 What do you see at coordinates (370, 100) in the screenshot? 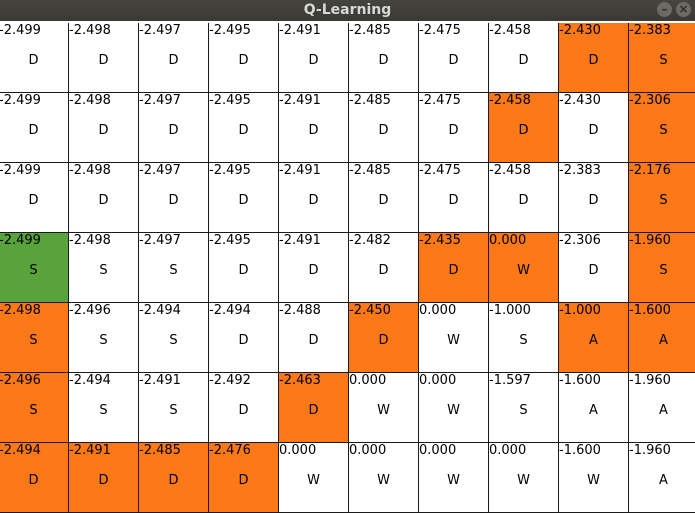
I see `q-value-label: -2.485` at bounding box center [370, 100].